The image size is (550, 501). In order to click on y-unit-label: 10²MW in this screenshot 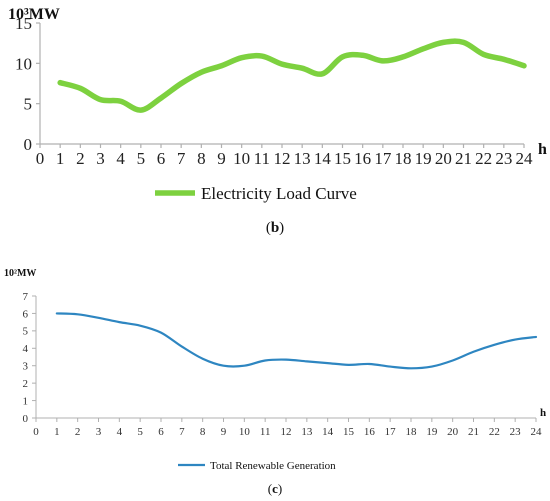, I will do `click(20, 273)`.